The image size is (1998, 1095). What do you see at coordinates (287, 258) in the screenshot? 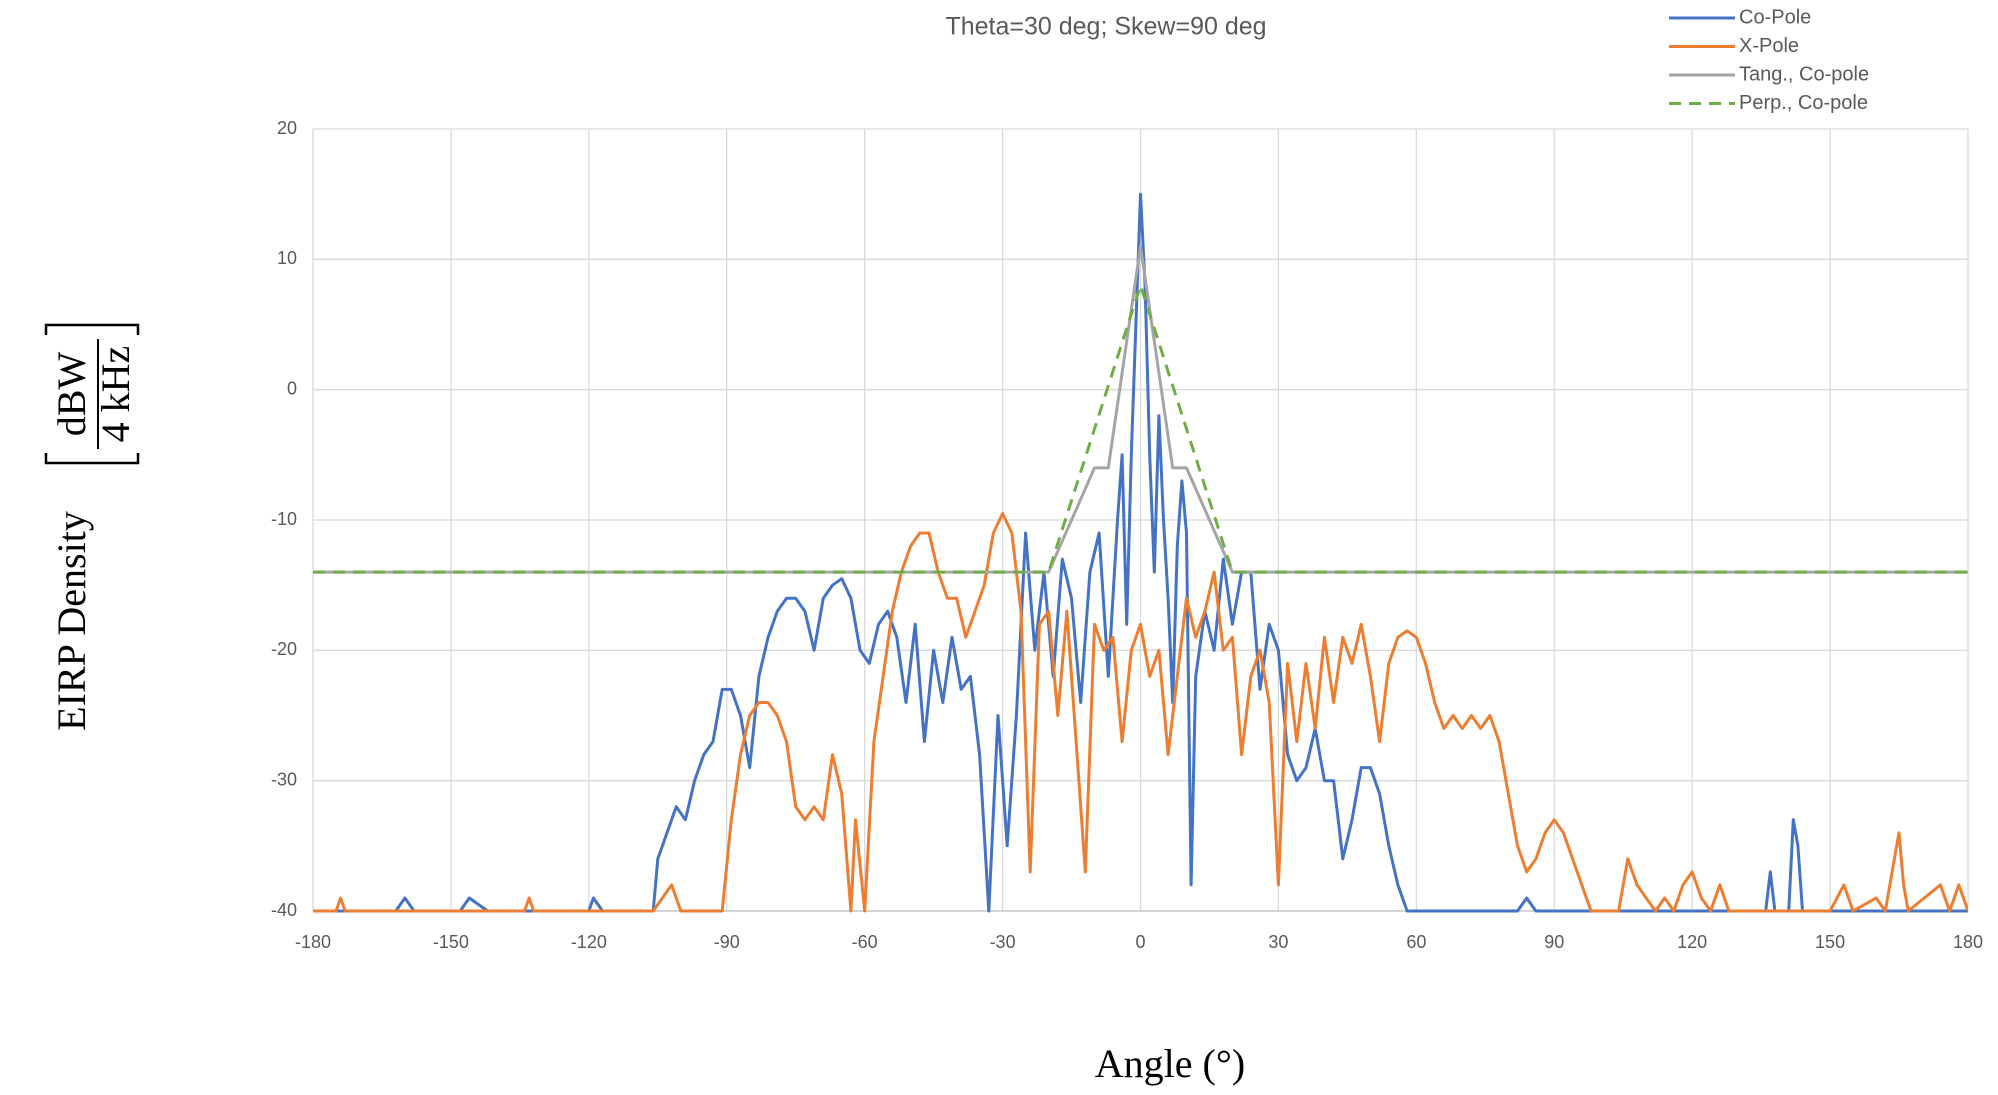
I see `y-tick-label: 10` at bounding box center [287, 258].